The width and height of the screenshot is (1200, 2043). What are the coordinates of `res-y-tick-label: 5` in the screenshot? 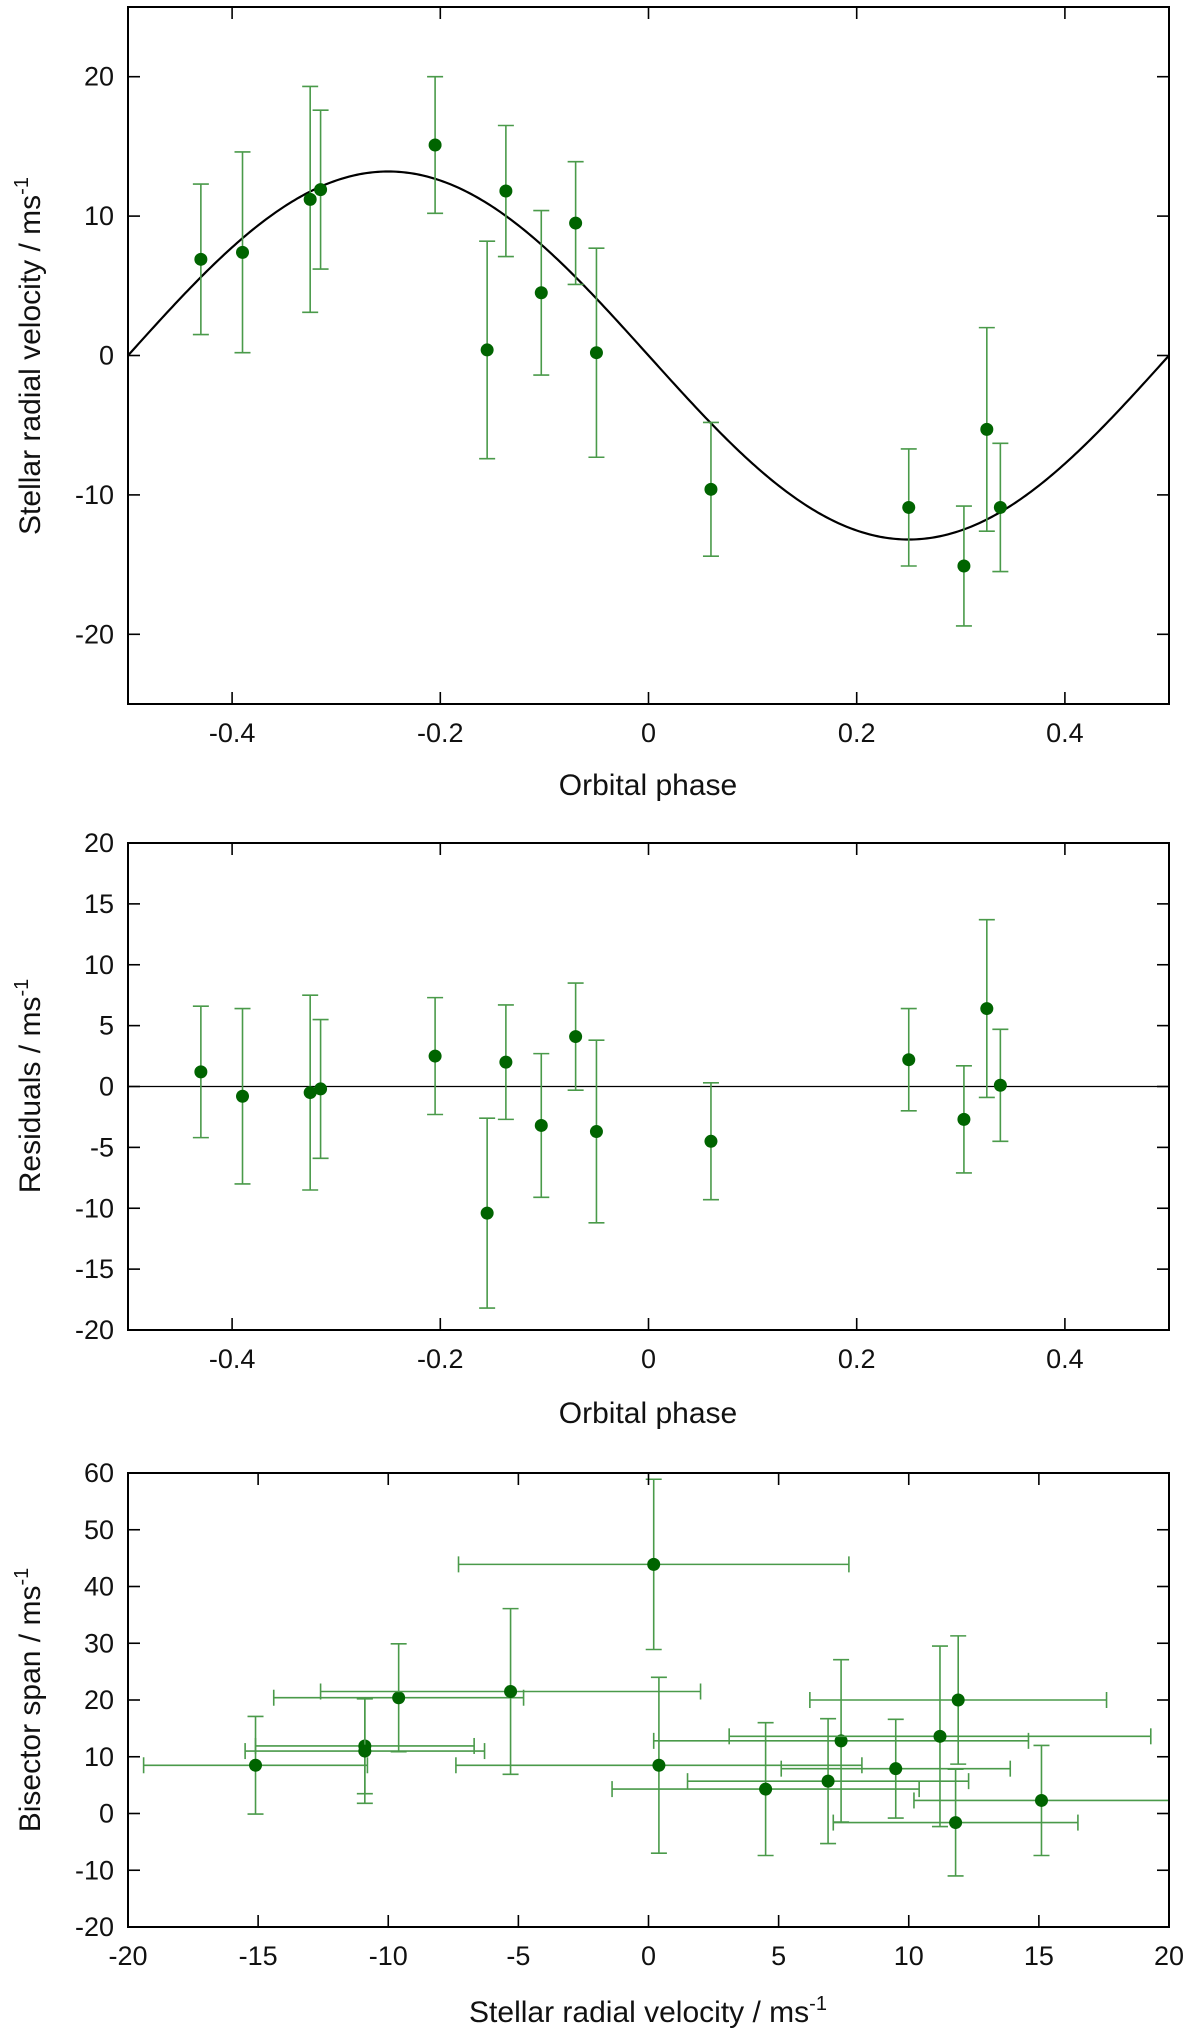 It's located at (106, 1026).